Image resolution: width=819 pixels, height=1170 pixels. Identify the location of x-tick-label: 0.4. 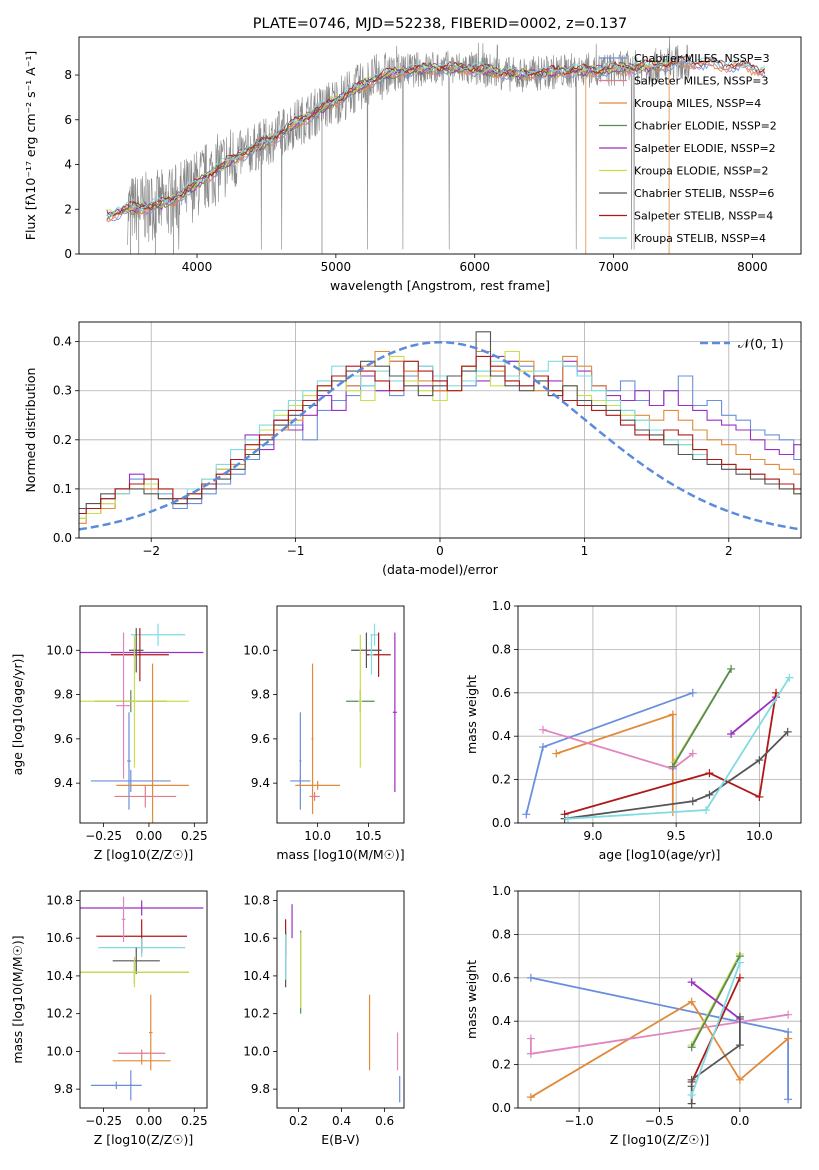
(341, 1121).